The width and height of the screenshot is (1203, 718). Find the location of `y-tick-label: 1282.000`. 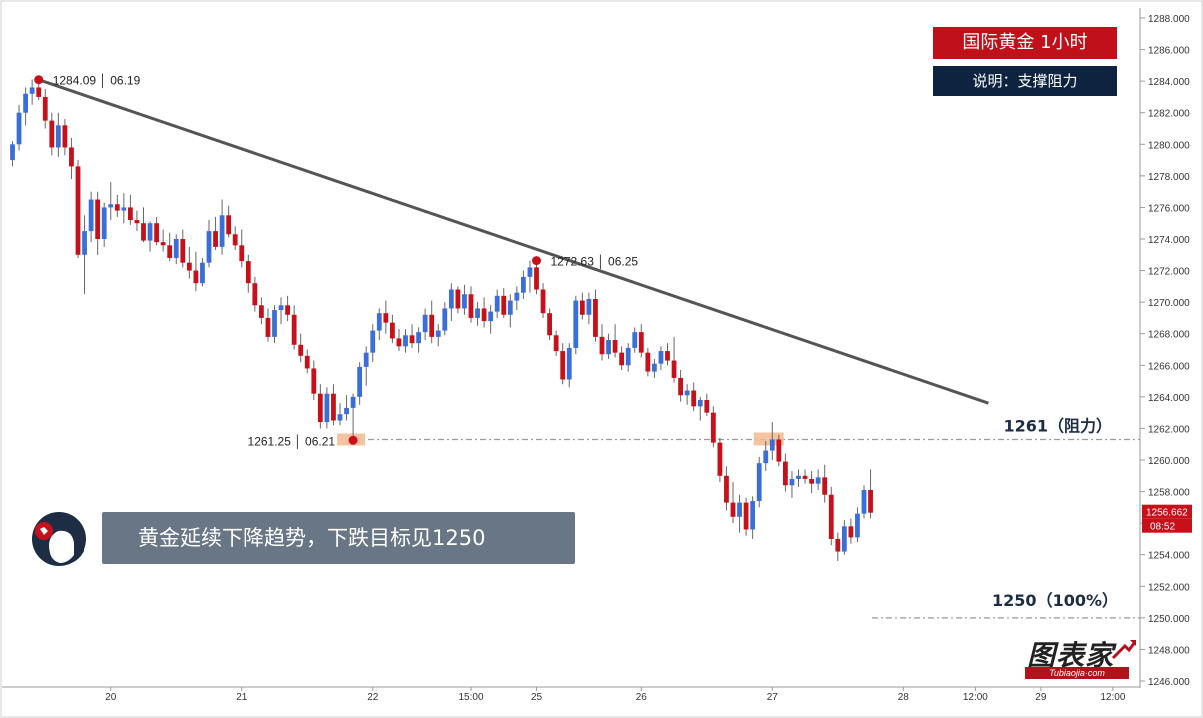

y-tick-label: 1282.000 is located at coordinates (1169, 114).